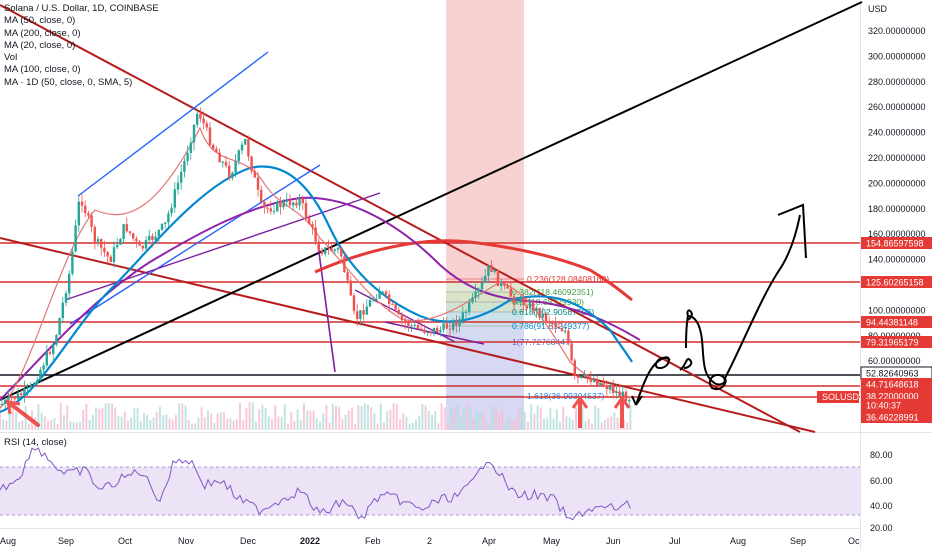  What do you see at coordinates (897, 158) in the screenshot?
I see `price-tick: 220.00000000` at bounding box center [897, 158].